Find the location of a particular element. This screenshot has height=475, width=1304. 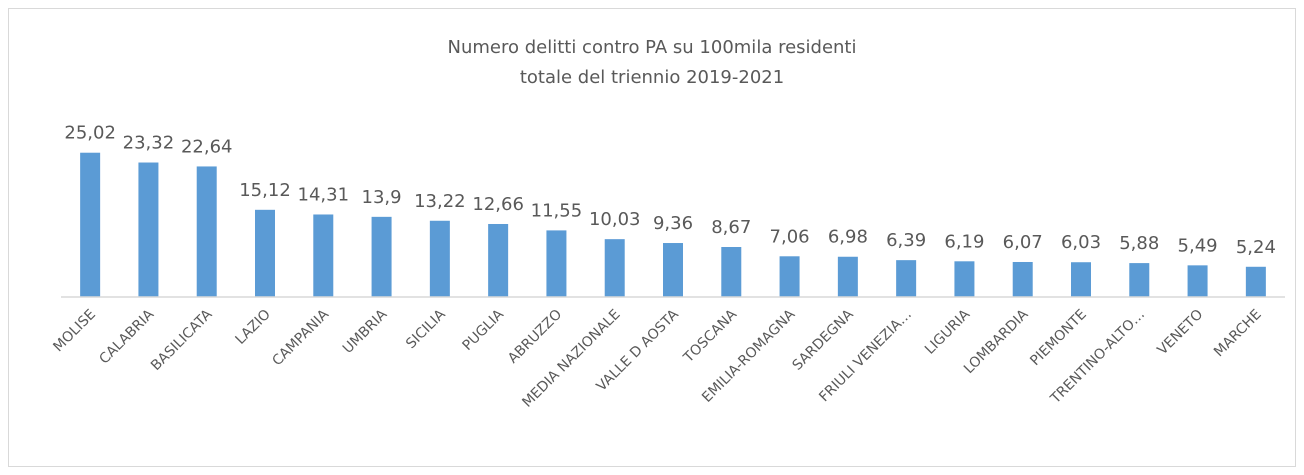

data-label: 5,49 is located at coordinates (1198, 245).